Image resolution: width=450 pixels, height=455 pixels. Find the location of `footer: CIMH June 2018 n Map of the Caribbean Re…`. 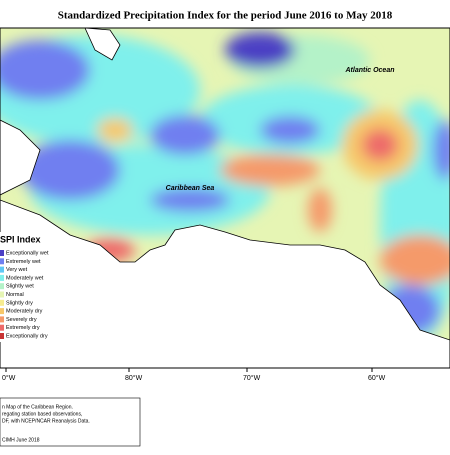

footer: CIMH June 2018 n Map of the Caribbean Re… is located at coordinates (70, 422).